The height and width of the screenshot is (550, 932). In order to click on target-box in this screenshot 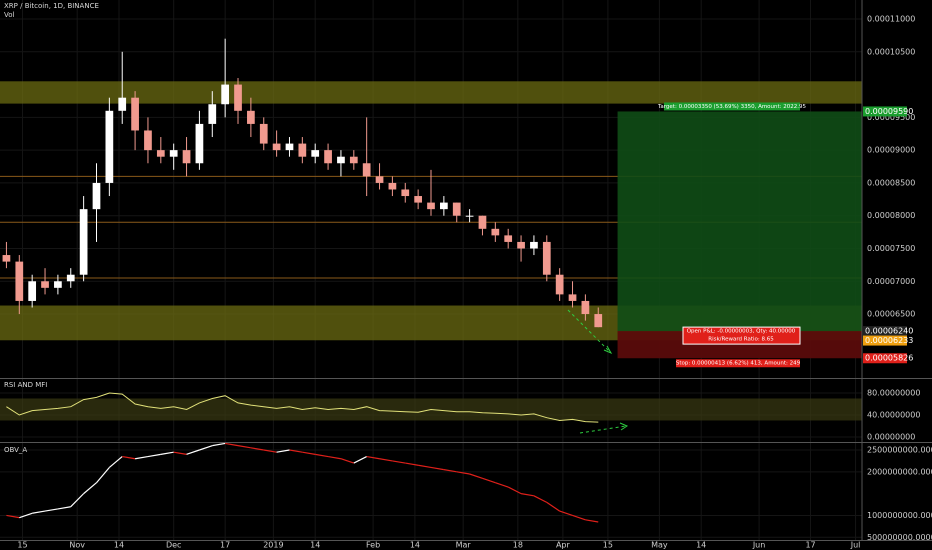, I will do `click(732, 106)`.